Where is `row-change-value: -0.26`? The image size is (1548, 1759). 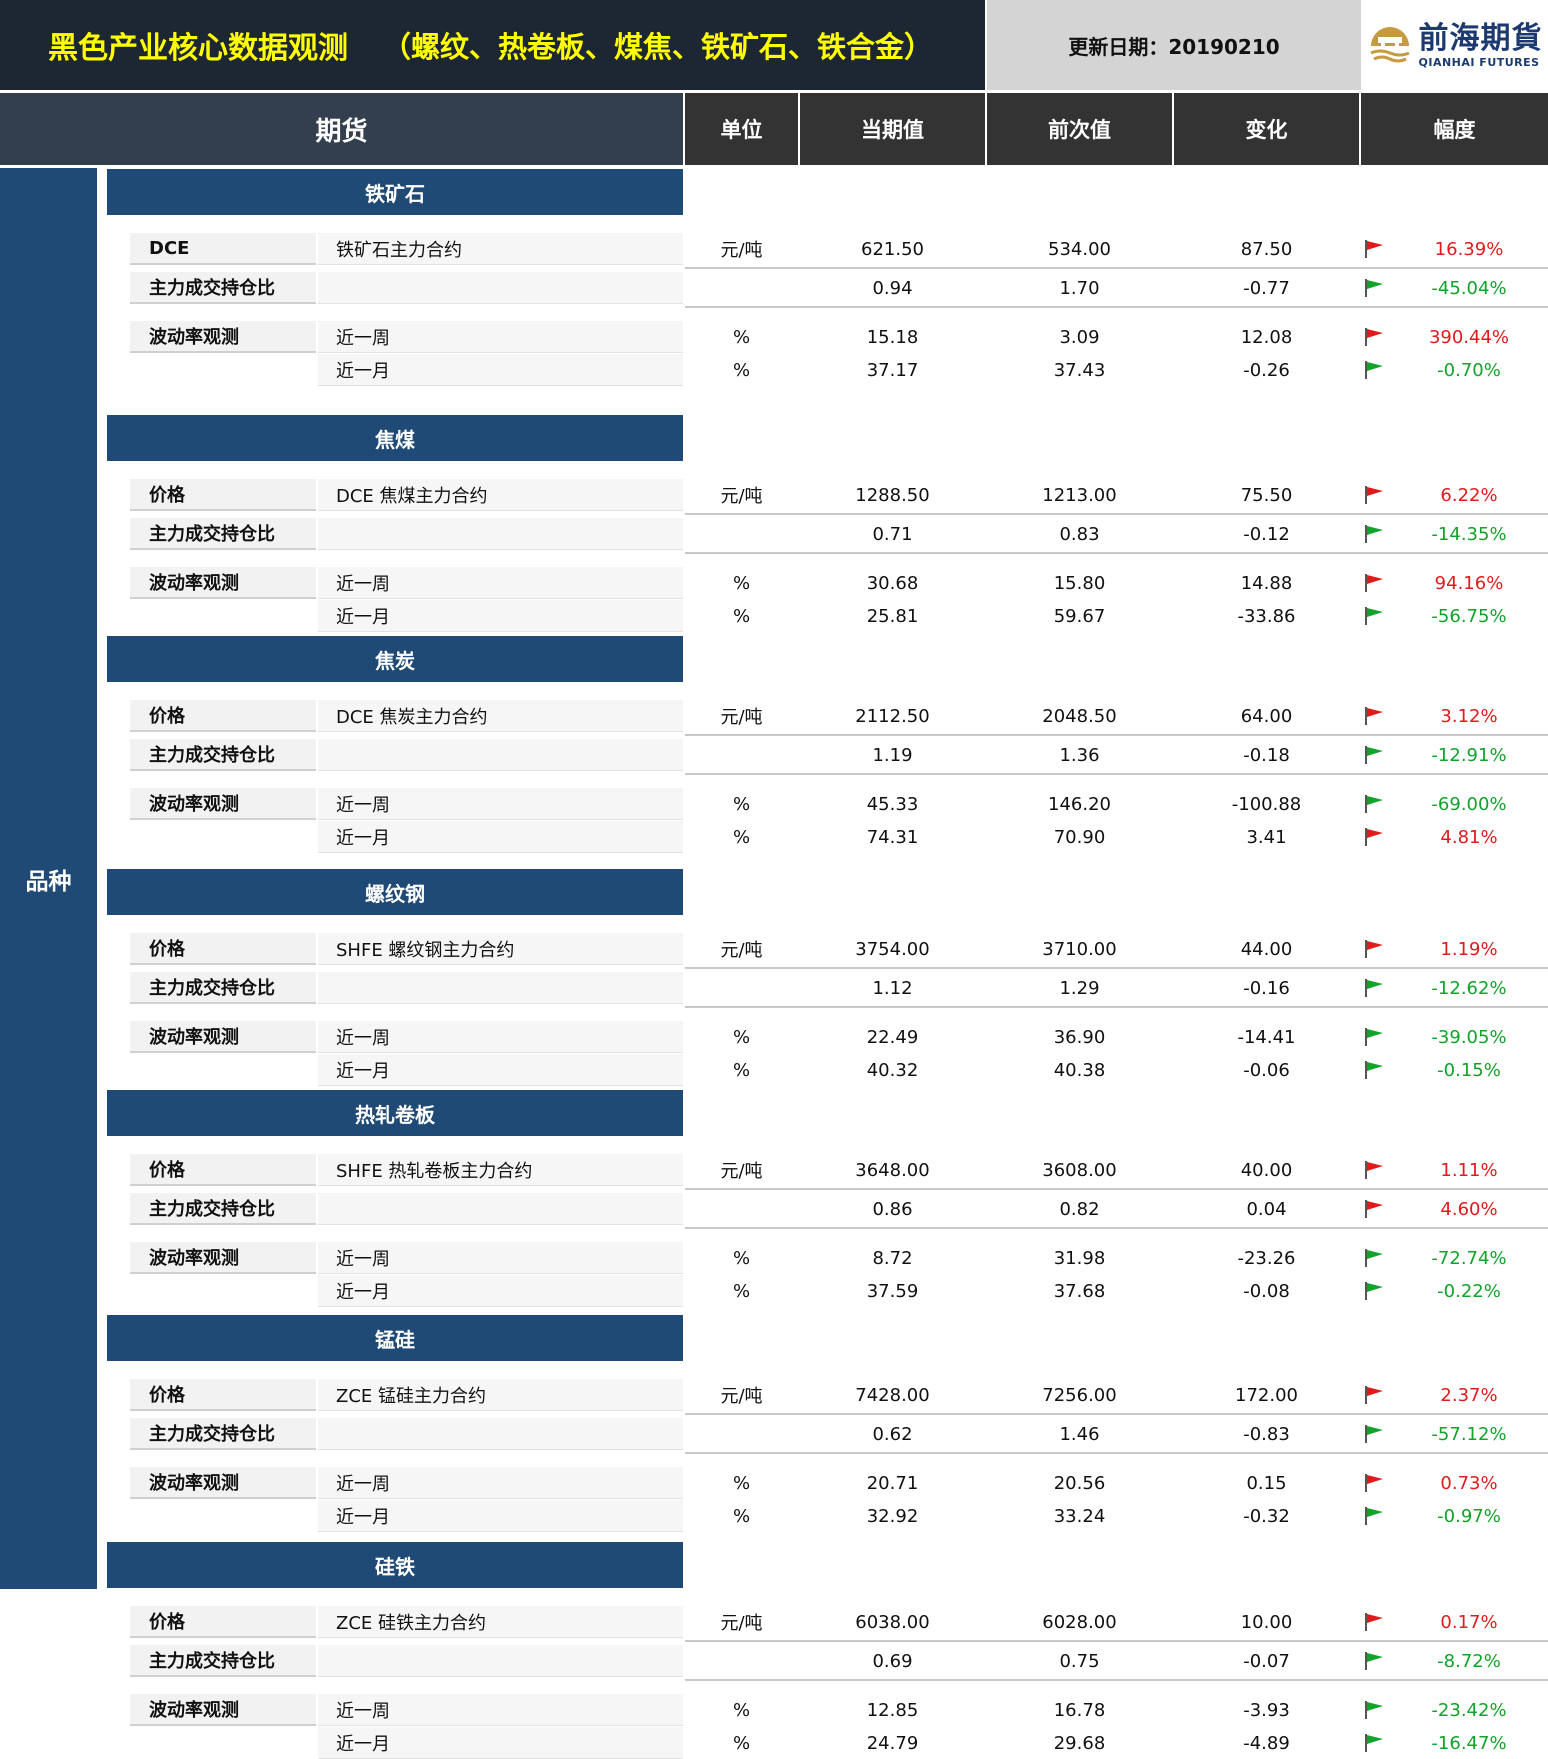
row-change-value: -0.26 is located at coordinates (1266, 370).